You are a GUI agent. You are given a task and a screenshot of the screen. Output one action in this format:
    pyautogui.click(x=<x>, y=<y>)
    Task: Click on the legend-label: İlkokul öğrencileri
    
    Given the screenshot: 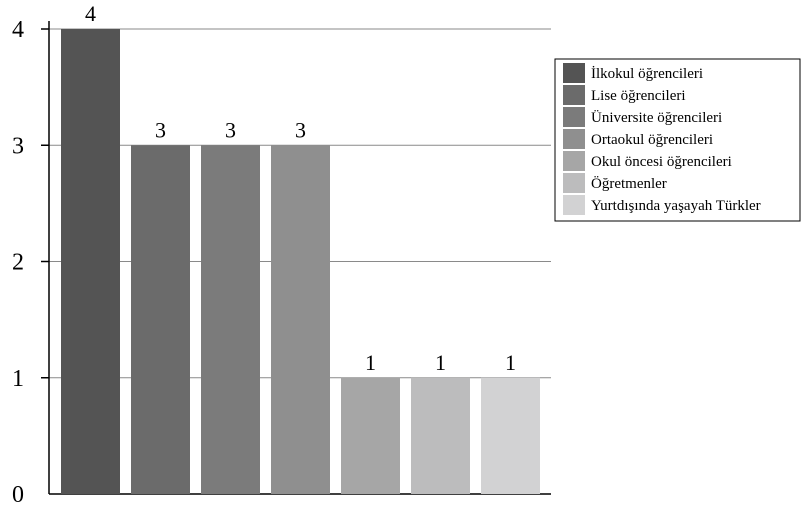 What is the action you would take?
    pyautogui.click(x=647, y=74)
    